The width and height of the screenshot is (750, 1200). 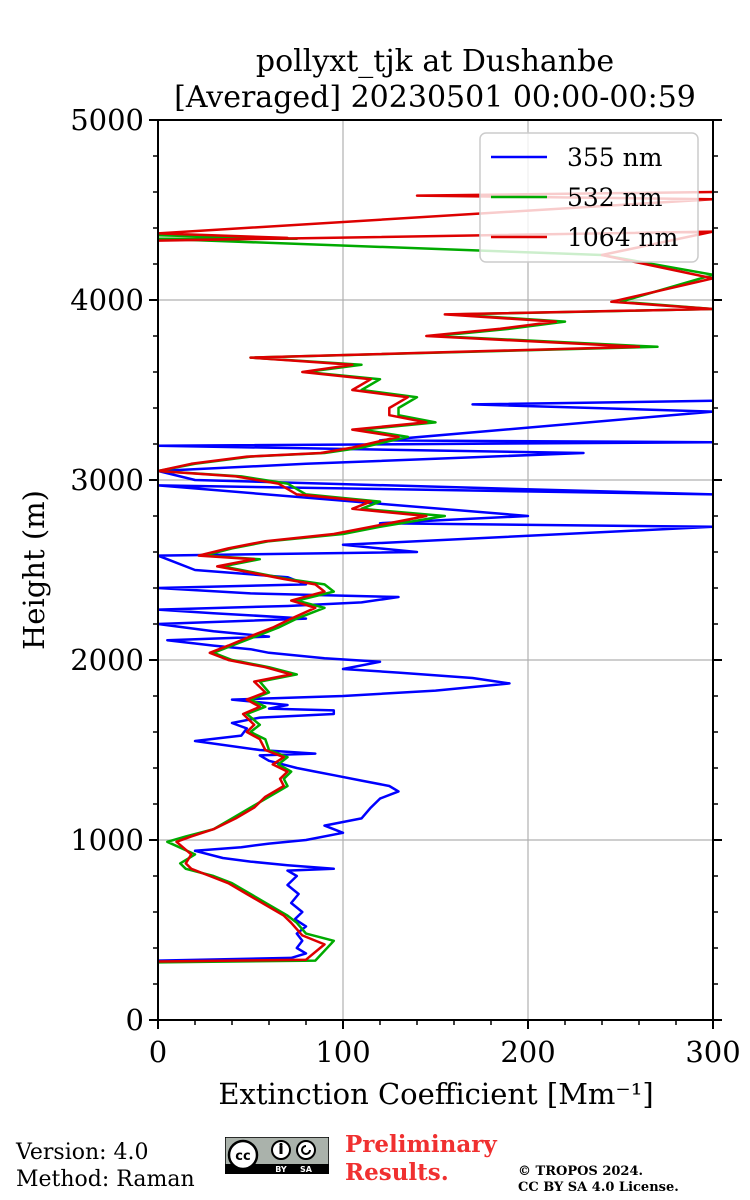 What do you see at coordinates (527, 1052) in the screenshot?
I see `x-tick-label: 200` at bounding box center [527, 1052].